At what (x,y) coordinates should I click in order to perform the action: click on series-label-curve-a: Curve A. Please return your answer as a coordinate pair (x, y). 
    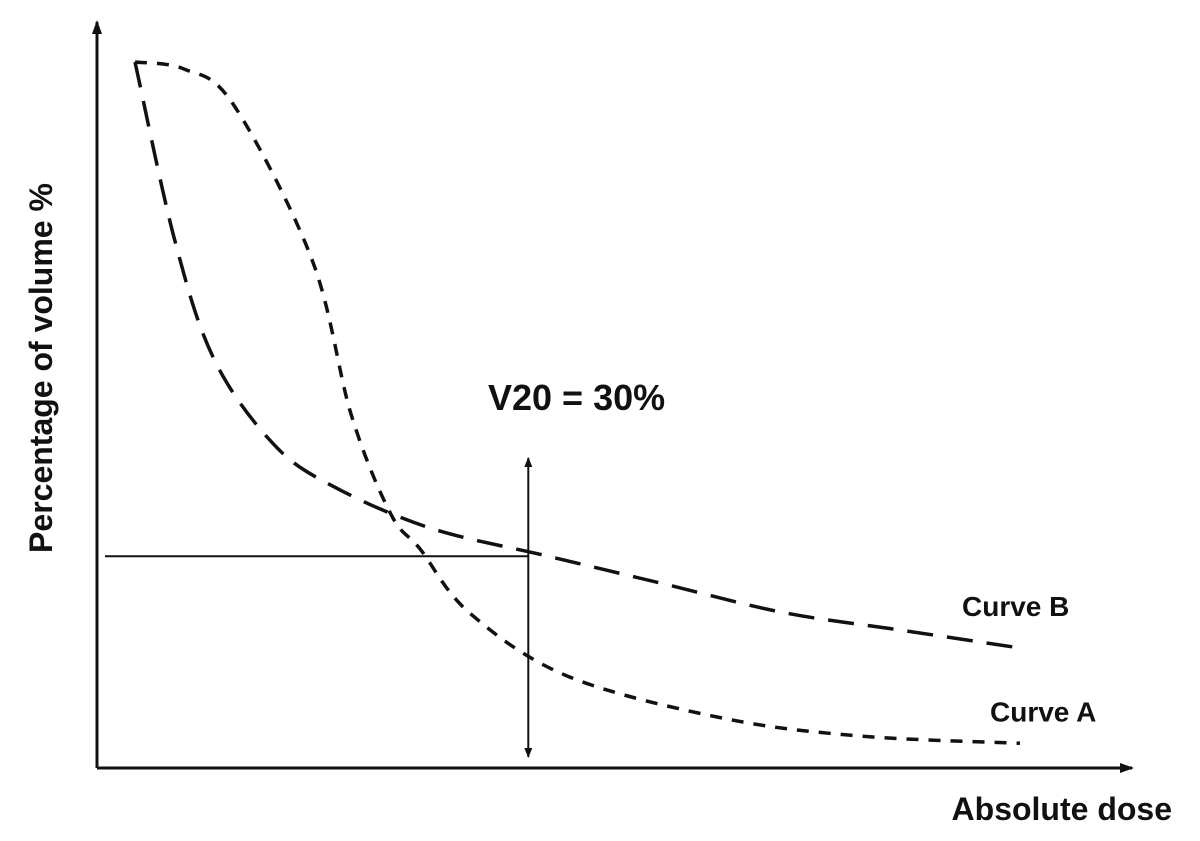
    Looking at the image, I should click on (1043, 711).